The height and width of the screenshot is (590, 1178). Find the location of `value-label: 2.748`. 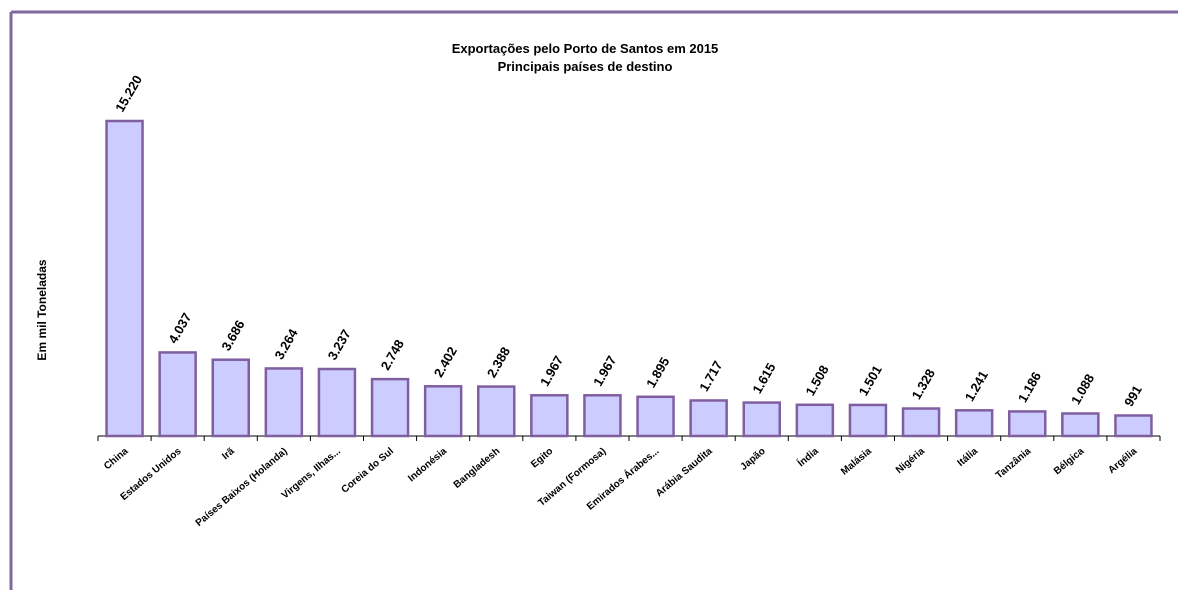

value-label: 2.748 is located at coordinates (392, 355).